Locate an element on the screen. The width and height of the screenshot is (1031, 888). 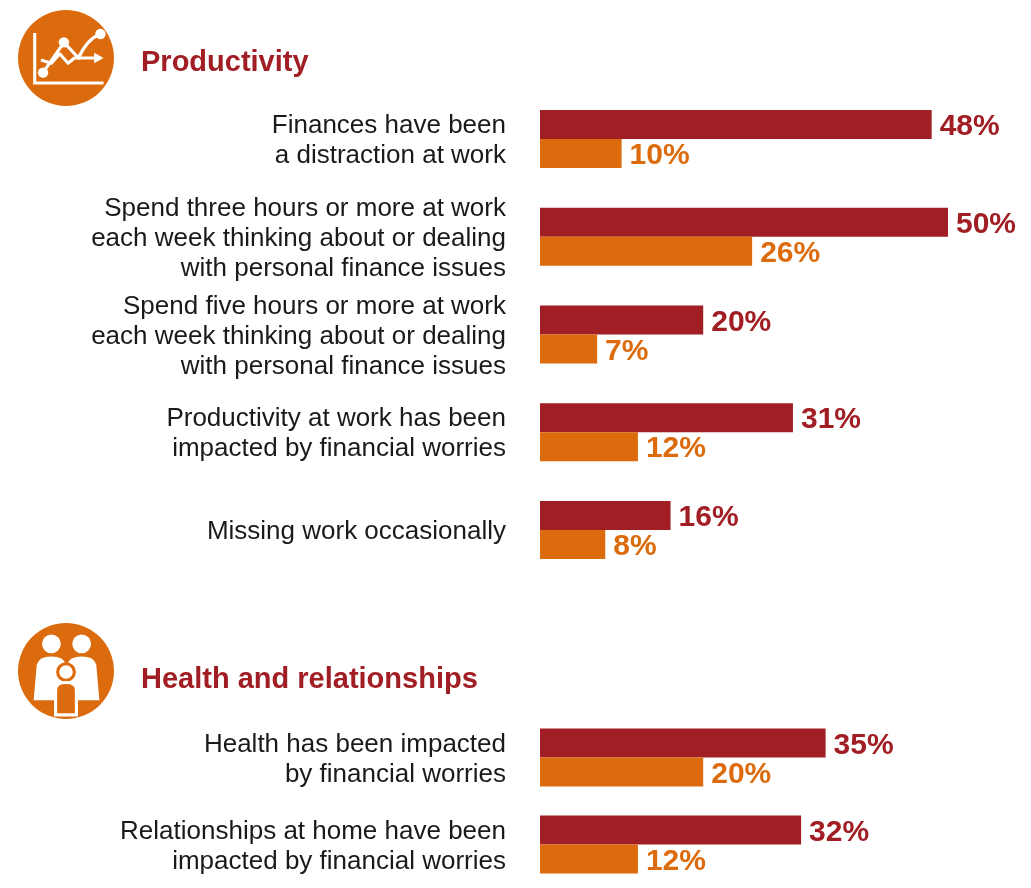
data-label: 26% is located at coordinates (790, 251).